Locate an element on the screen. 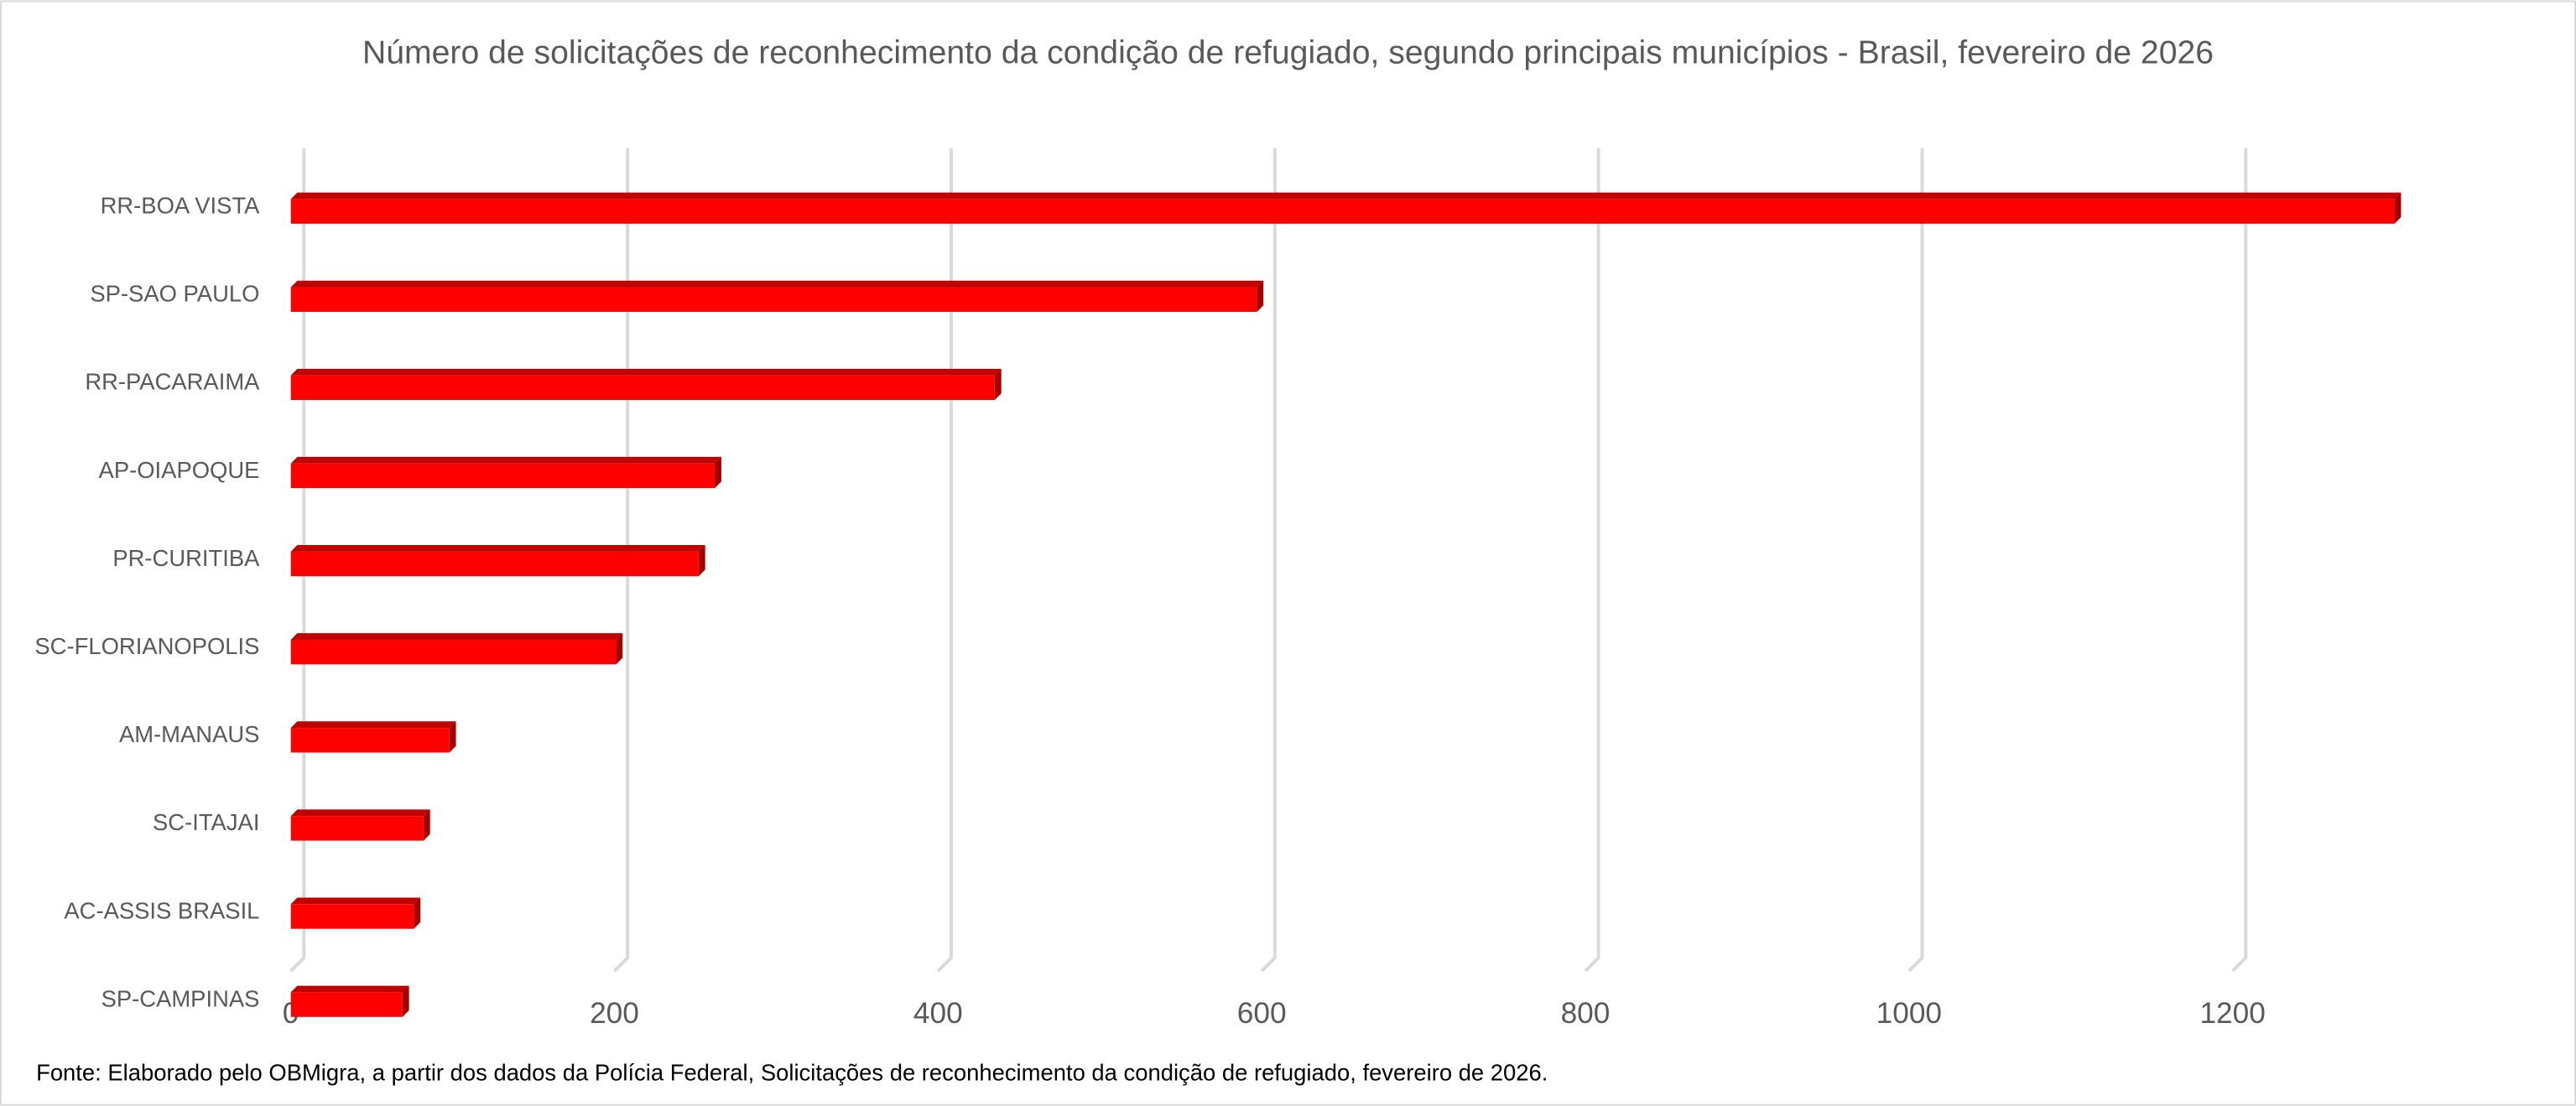 This screenshot has width=2576, height=1106. y-tick-label: SC-ITAJAI is located at coordinates (206, 822).